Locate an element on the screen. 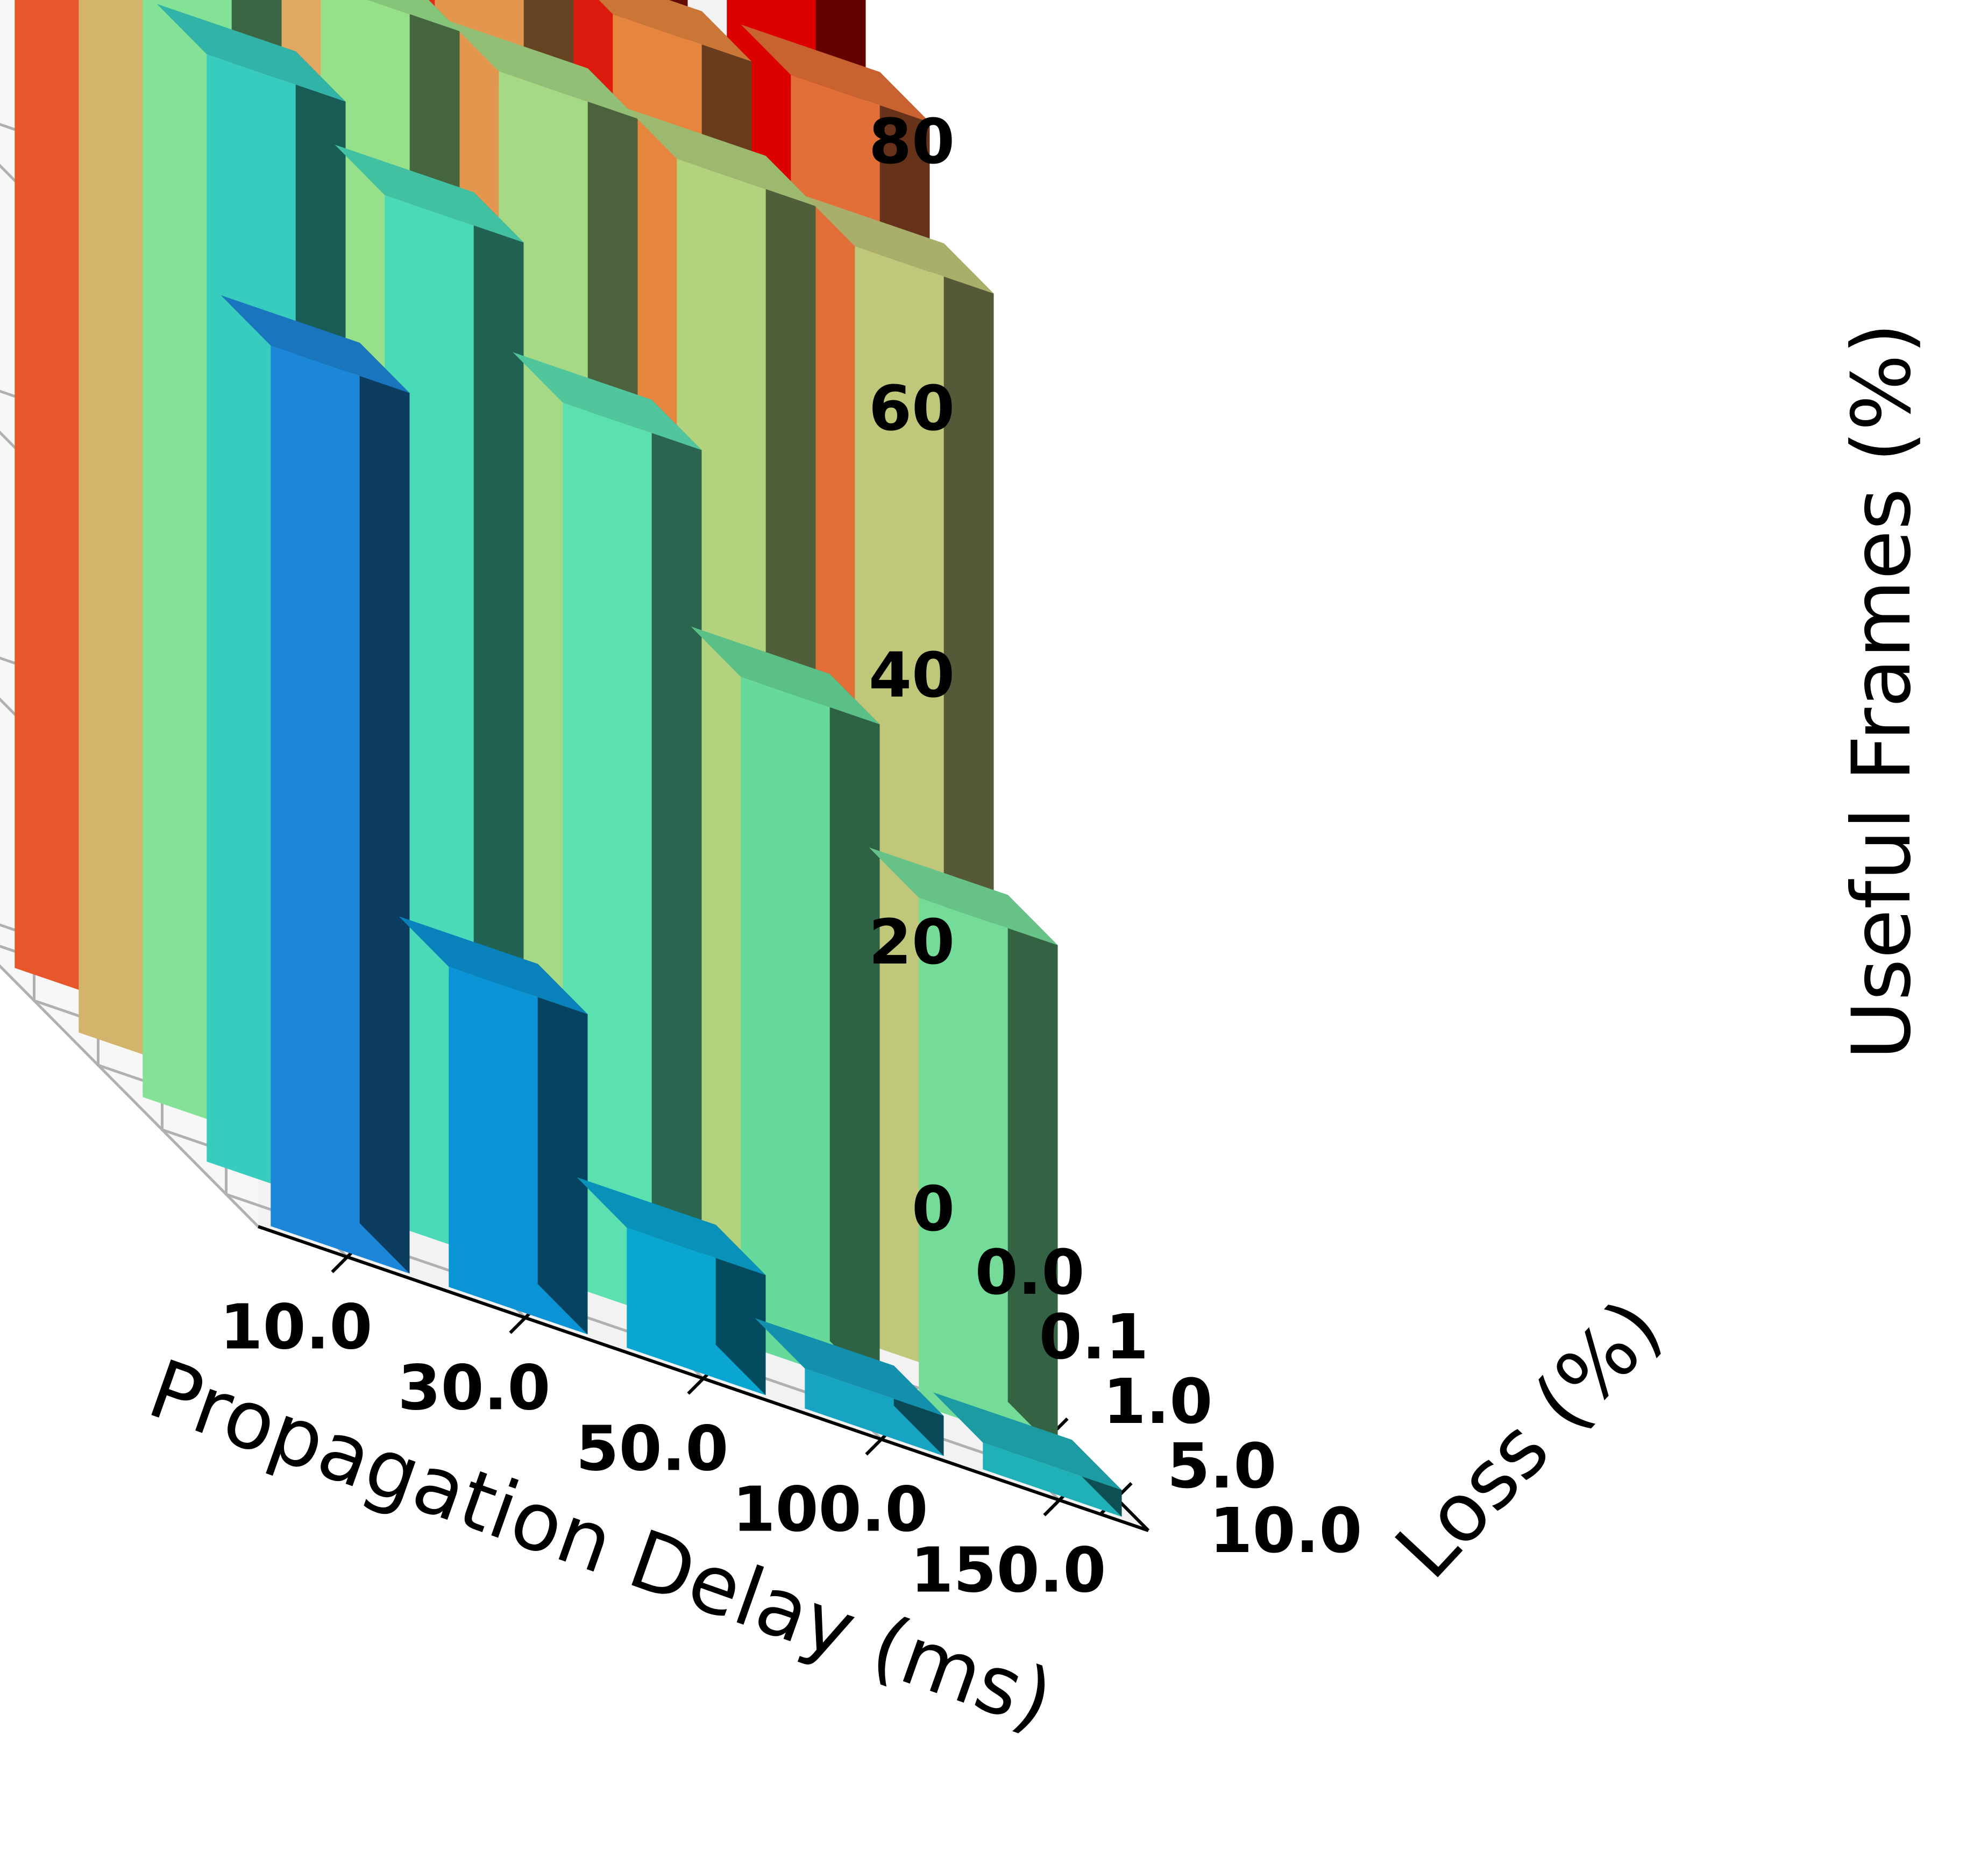 The image size is (1988, 1856). z-axis-title: Useful Frames (%) is located at coordinates (1882, 691).